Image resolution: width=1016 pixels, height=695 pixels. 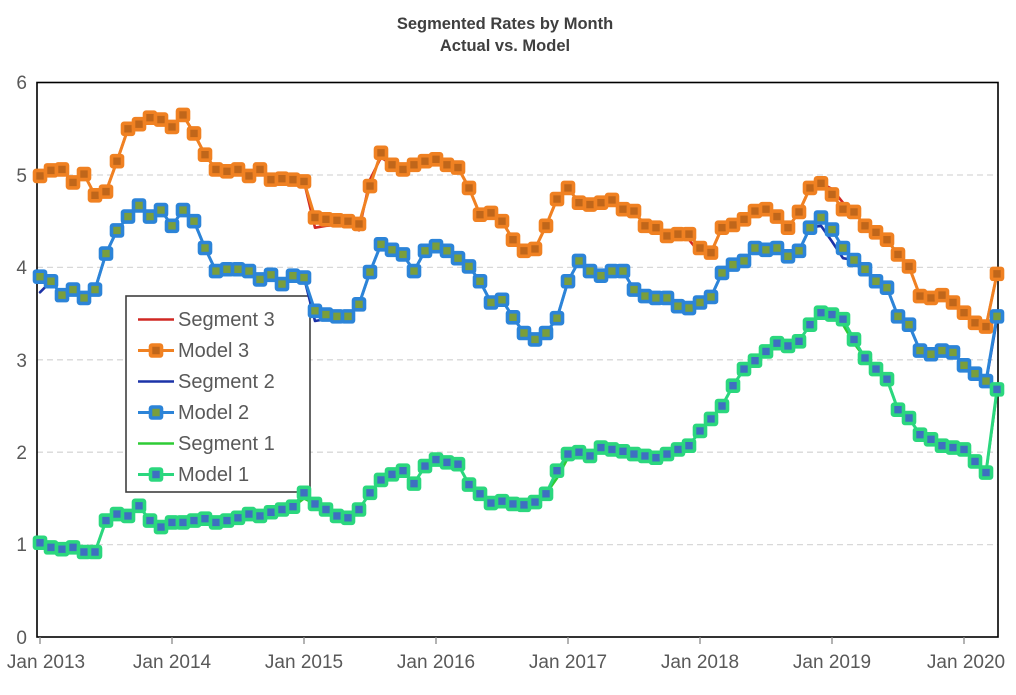 What do you see at coordinates (213, 351) in the screenshot?
I see `legend-label-model-3: Model 3` at bounding box center [213, 351].